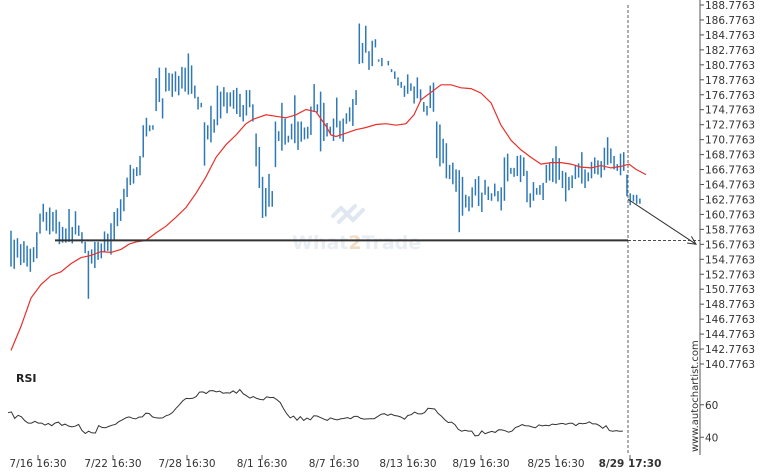 Image resolution: width=760 pixels, height=475 pixels. Describe the element at coordinates (407, 464) in the screenshot. I see `time-tick-label: 8/13 16:30` at that location.